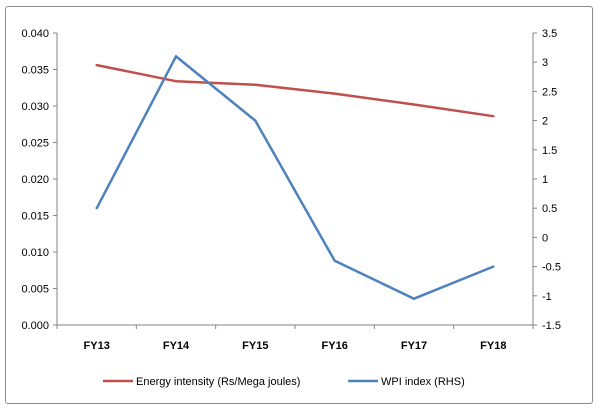 The height and width of the screenshot is (411, 600). I want to click on left-tick-label: 0.040, so click(35, 34).